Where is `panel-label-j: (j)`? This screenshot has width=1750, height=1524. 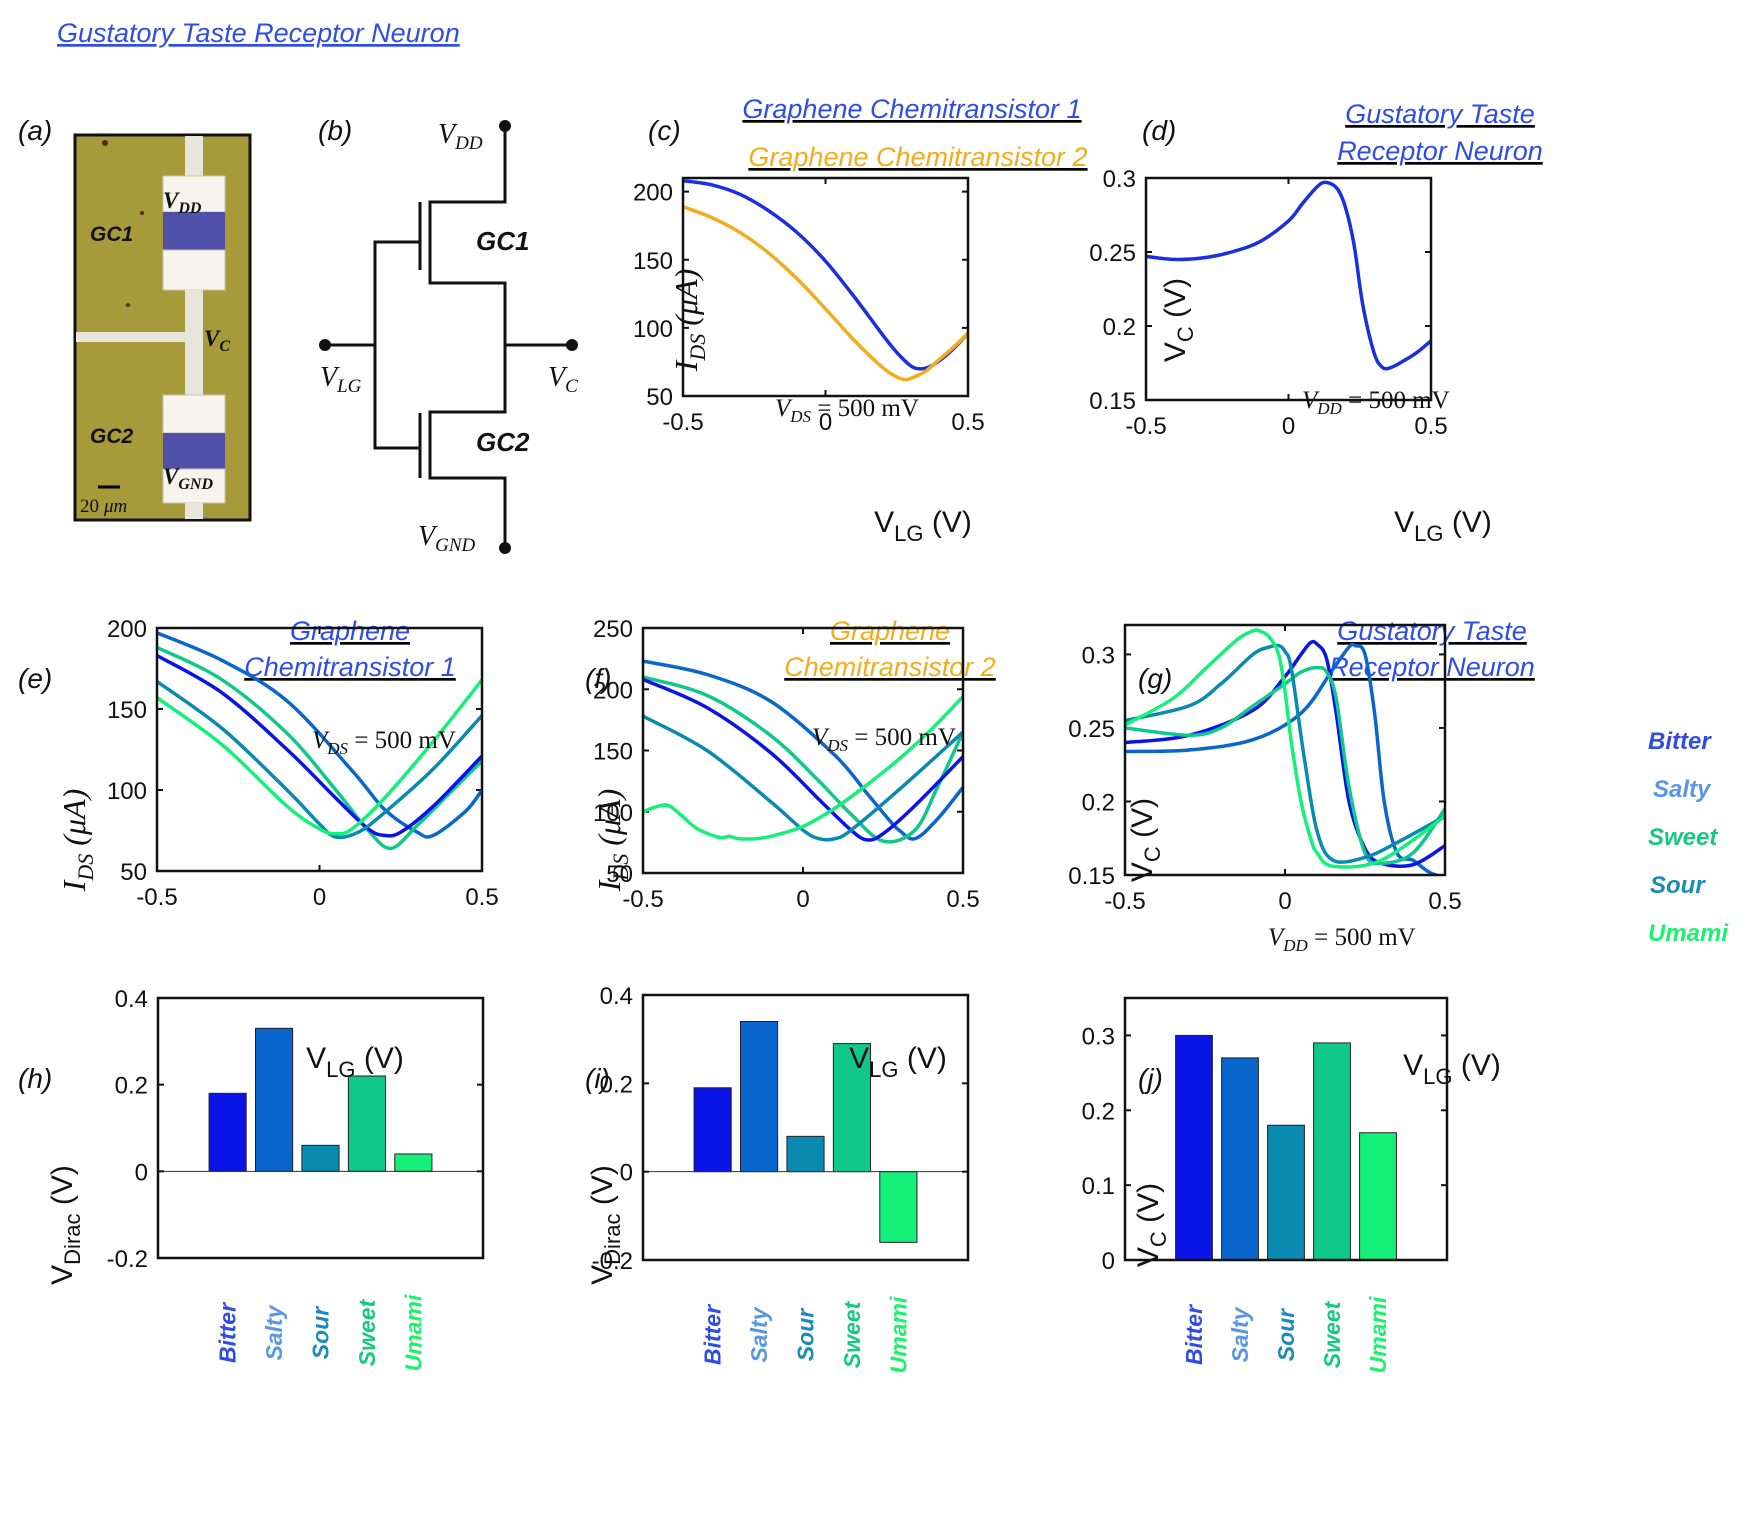 panel-label-j: (j) is located at coordinates (1150, 1078).